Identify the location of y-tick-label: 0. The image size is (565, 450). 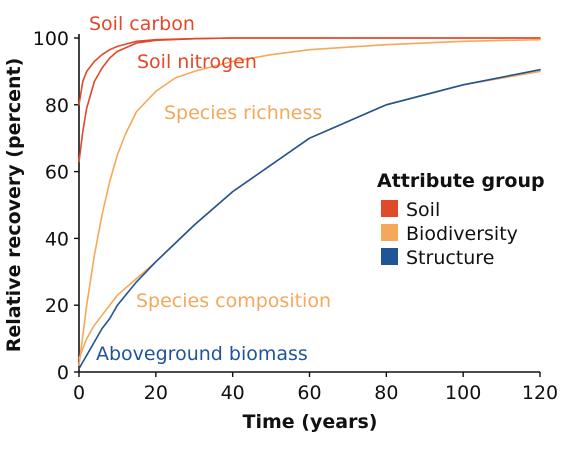
(63, 373).